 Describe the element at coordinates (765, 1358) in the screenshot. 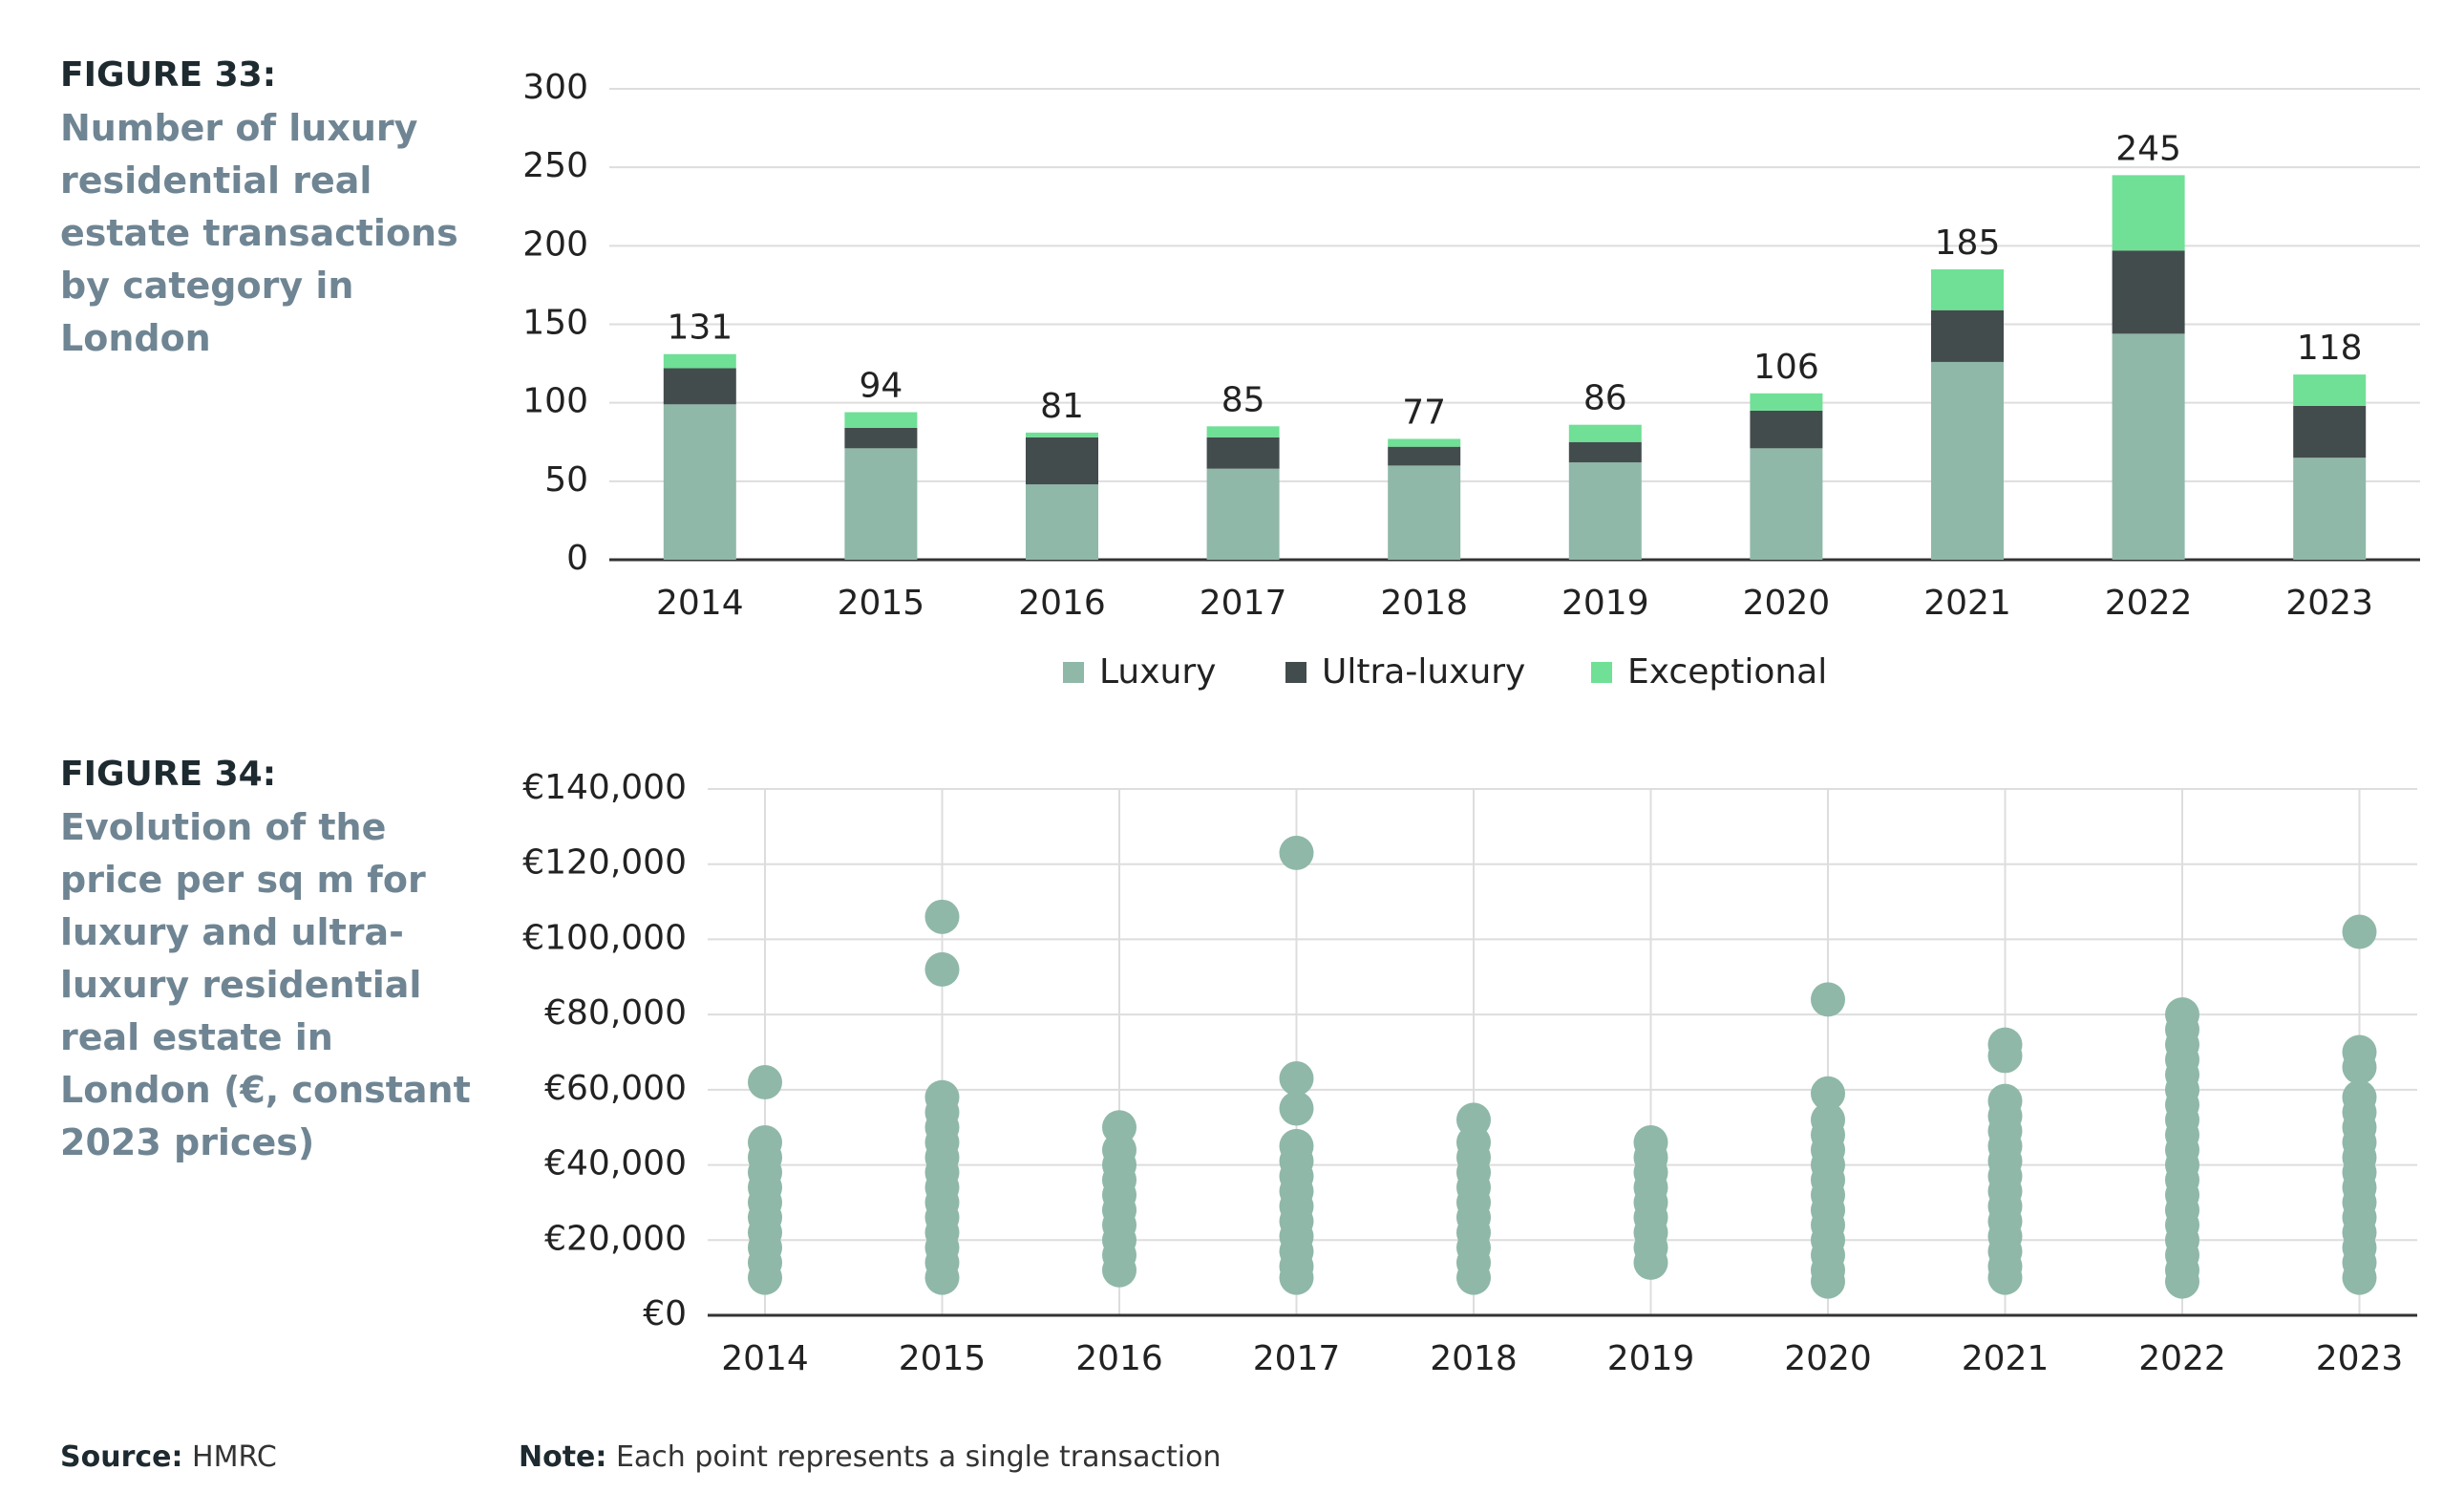

I see `x-tick-label: 2014` at that location.